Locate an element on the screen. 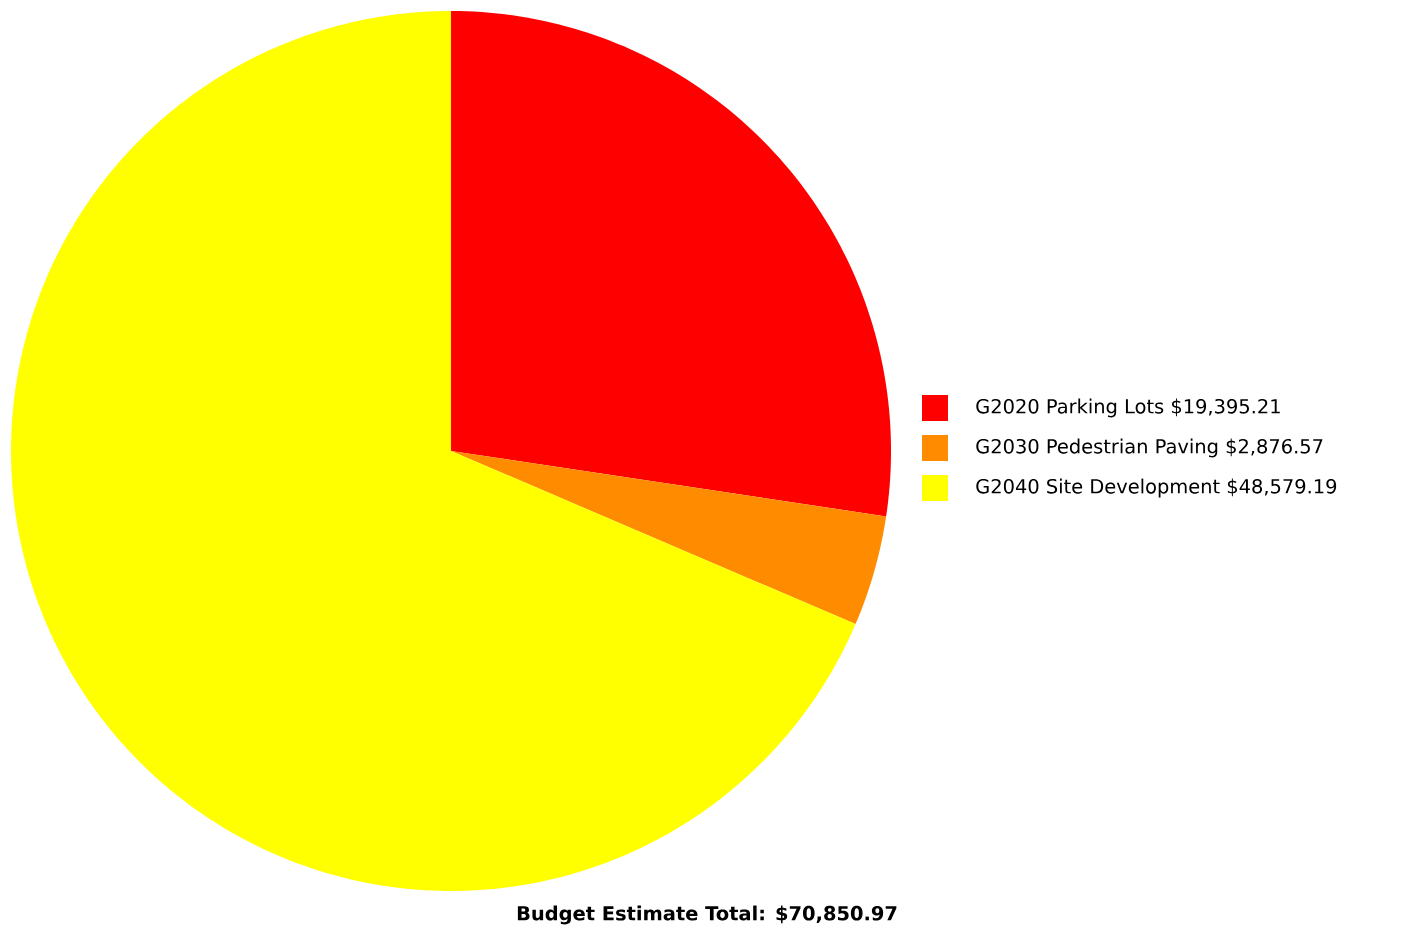 This screenshot has height=930, width=1424. legend-label: G2020 Parking Lots $19,395.21 is located at coordinates (1128, 408).